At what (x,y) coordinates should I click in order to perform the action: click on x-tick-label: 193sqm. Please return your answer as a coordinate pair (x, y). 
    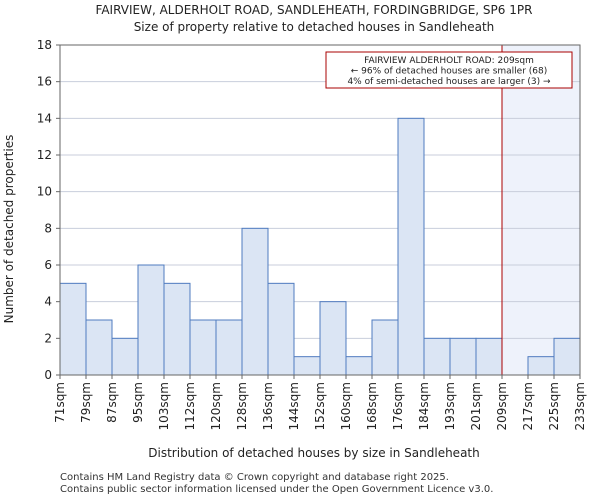
    Looking at the image, I should click on (450, 406).